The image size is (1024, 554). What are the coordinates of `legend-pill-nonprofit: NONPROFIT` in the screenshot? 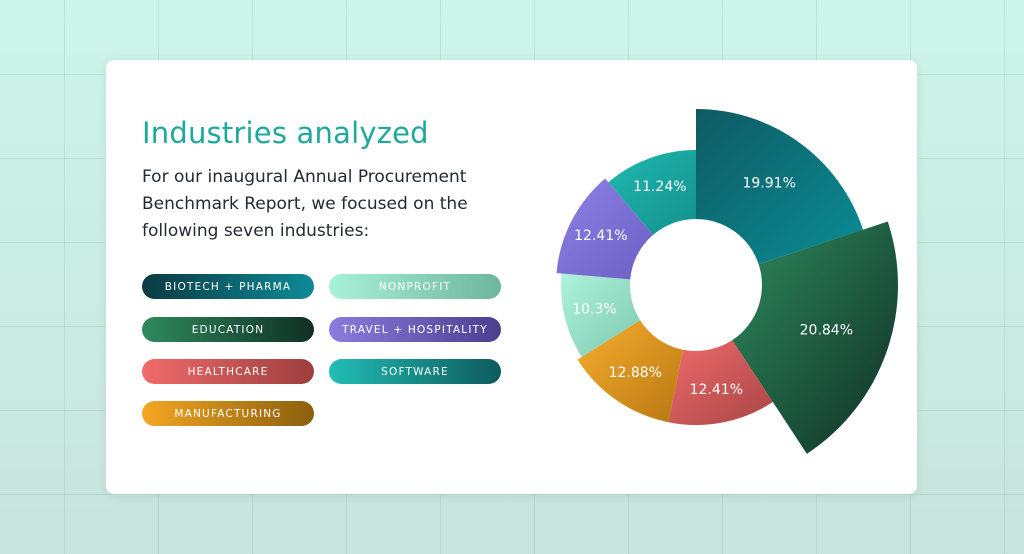 It's located at (415, 286).